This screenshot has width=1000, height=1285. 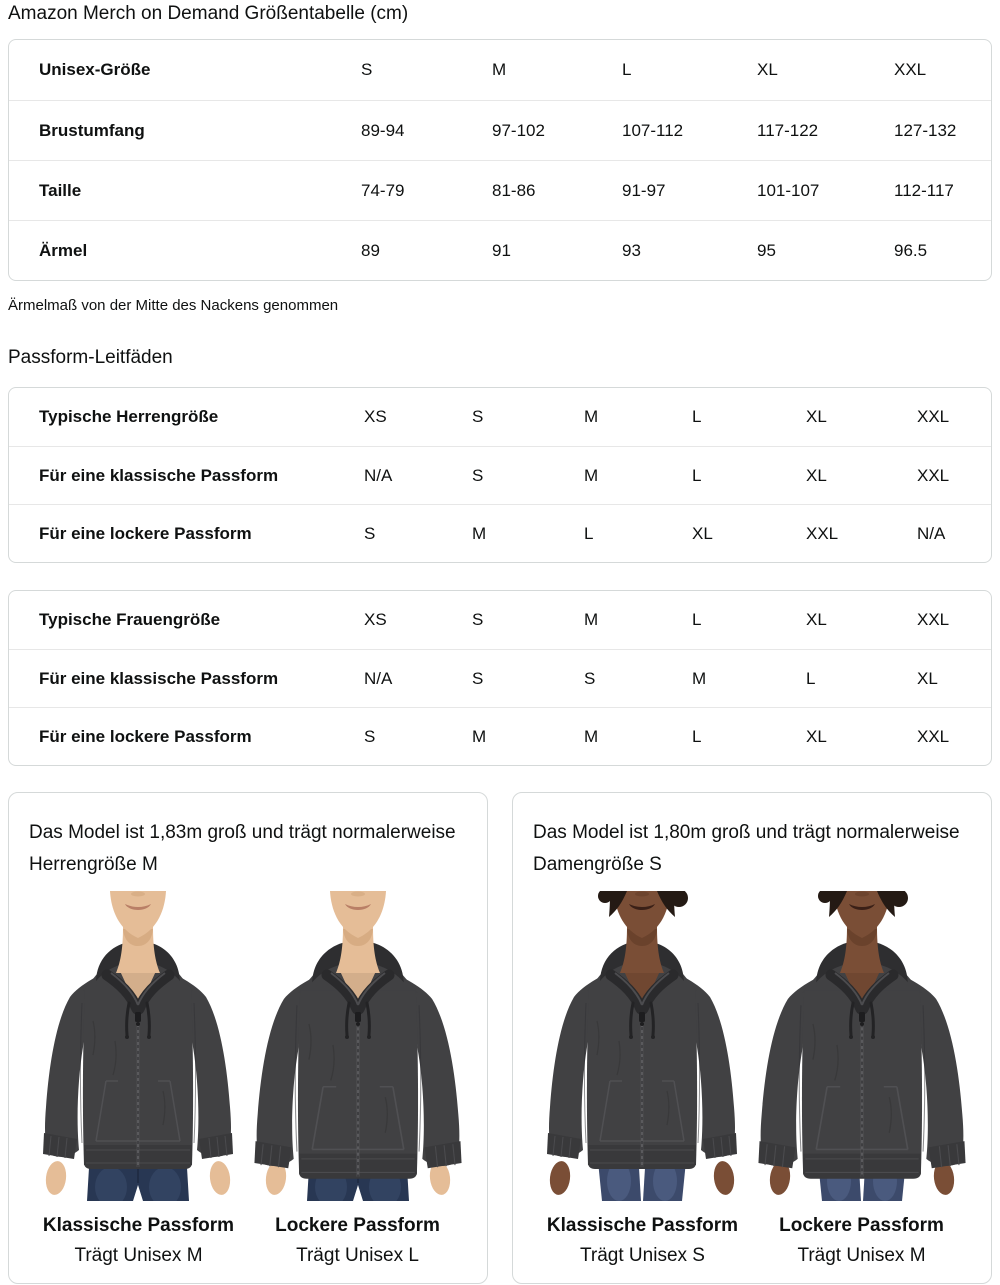 What do you see at coordinates (631, 250) in the screenshot?
I see `cell: 93` at bounding box center [631, 250].